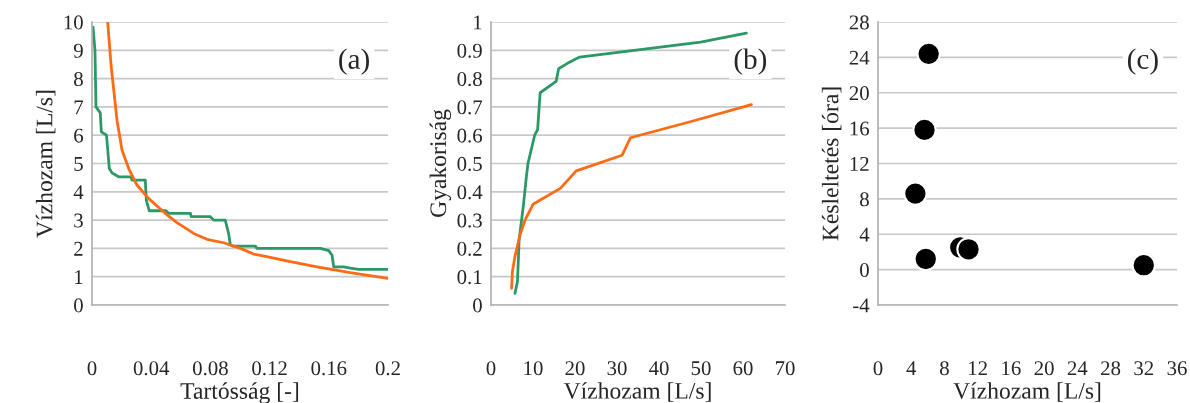 The height and width of the screenshot is (403, 1190). What do you see at coordinates (978, 368) in the screenshot?
I see `x-tick-label: 12` at bounding box center [978, 368].